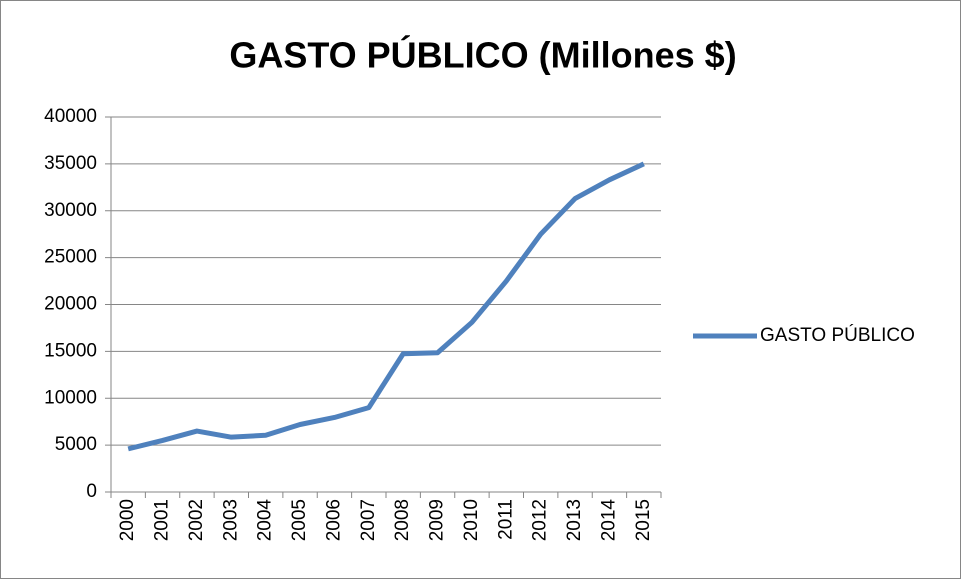 This screenshot has width=961, height=579. Describe the element at coordinates (70, 304) in the screenshot. I see `y-tick-label: 20000` at that location.